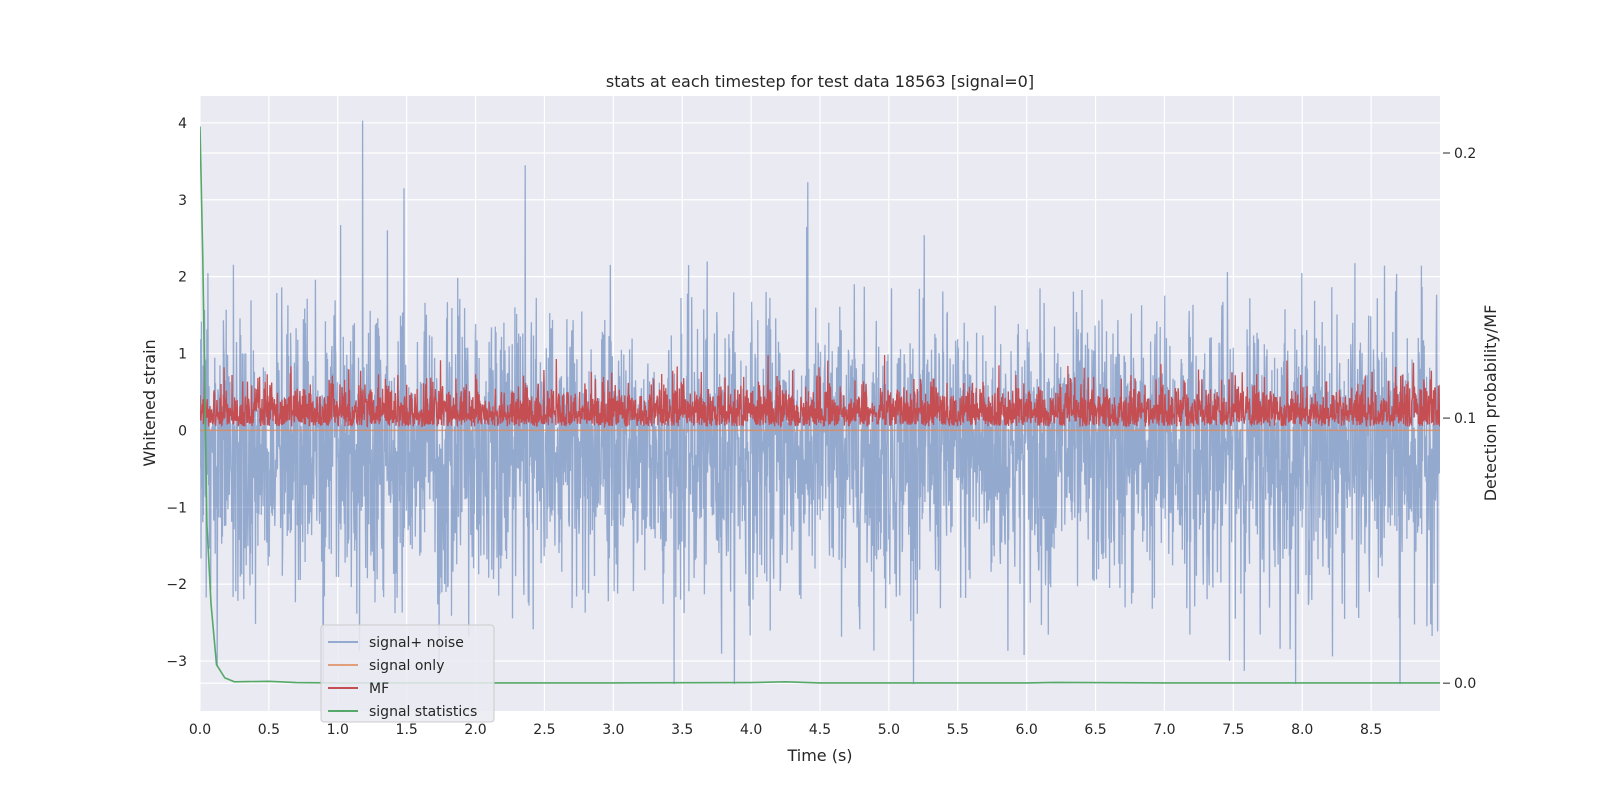 The width and height of the screenshot is (1600, 800). What do you see at coordinates (182, 355) in the screenshot?
I see `y-tick-label: 1` at bounding box center [182, 355].